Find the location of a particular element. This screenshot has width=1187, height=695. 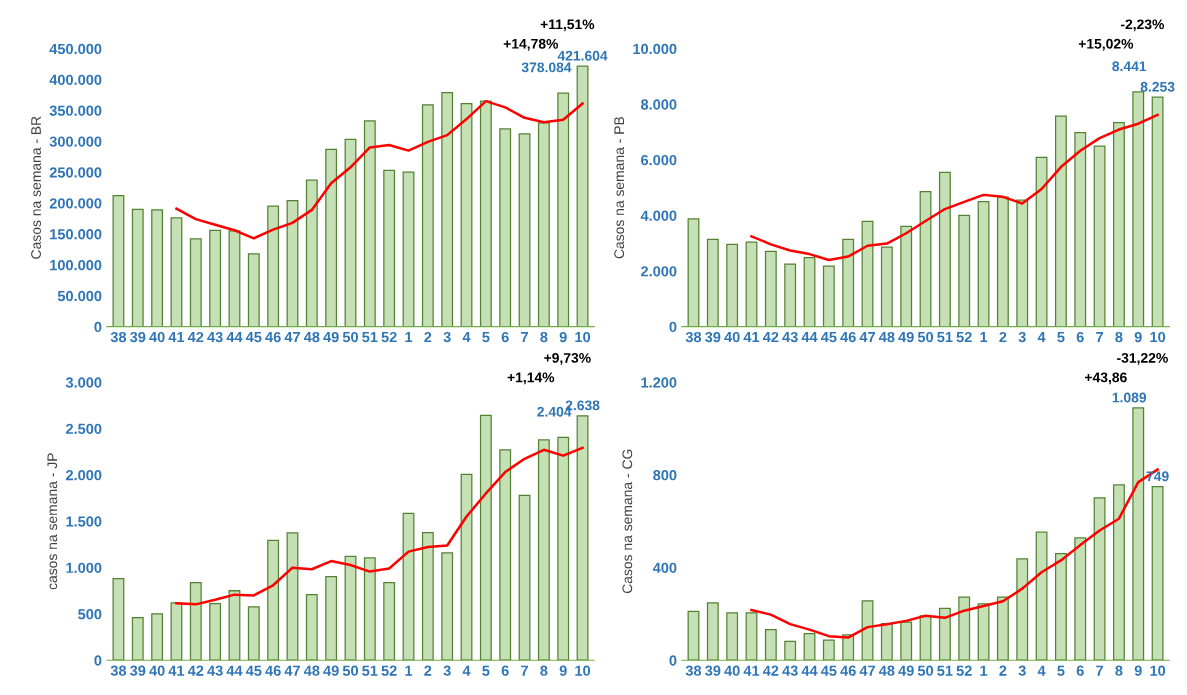

y-tick-label: 400.000 is located at coordinates (75, 79).